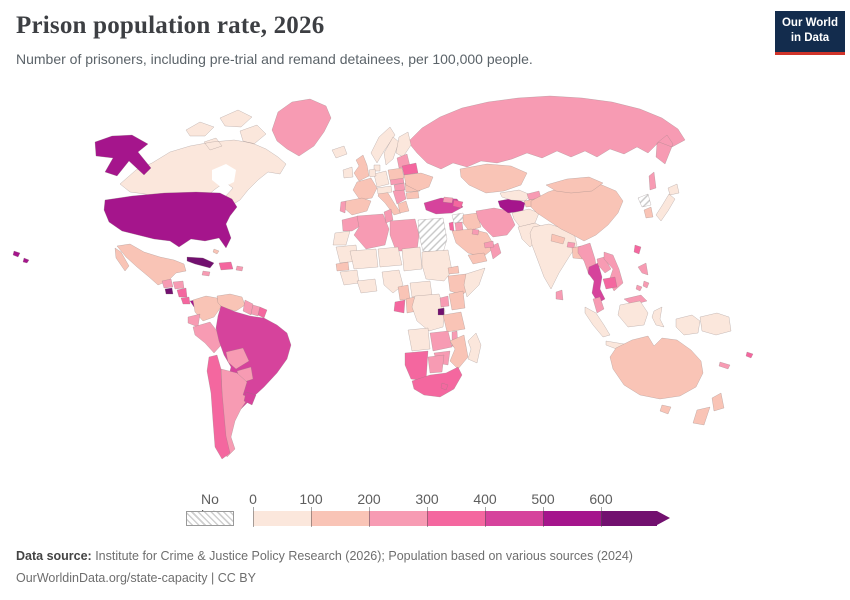 This screenshot has width=850, height=600. What do you see at coordinates (453, 270) in the screenshot?
I see `country-eritrea` at bounding box center [453, 270].